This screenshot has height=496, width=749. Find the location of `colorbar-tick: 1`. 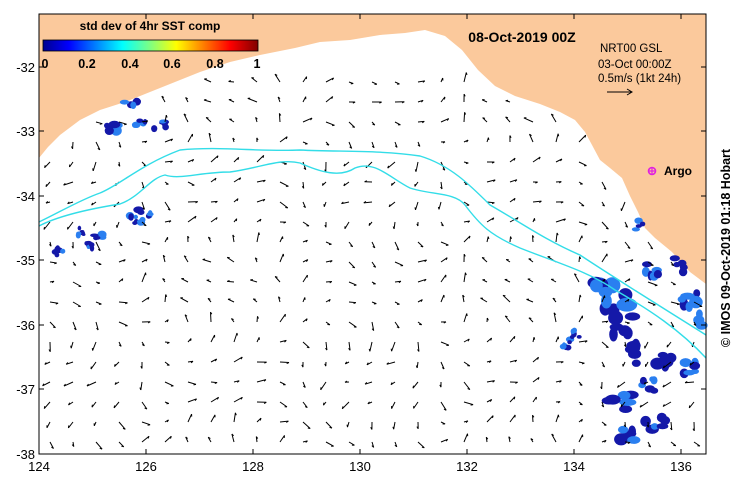

colorbar-tick: 1 is located at coordinates (257, 64).